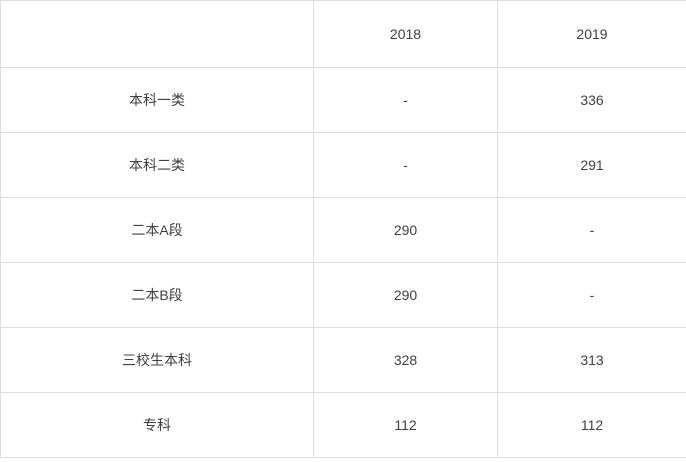  What do you see at coordinates (591, 34) in the screenshot?
I see `header-cell-2019: 2019` at bounding box center [591, 34].